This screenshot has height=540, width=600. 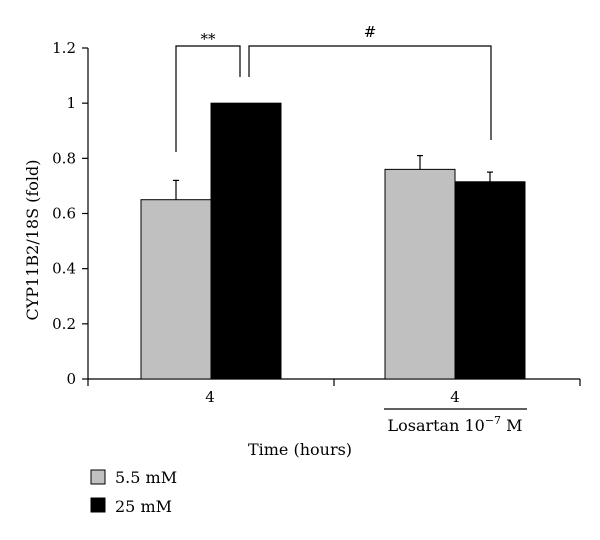 What do you see at coordinates (71, 379) in the screenshot?
I see `y-tick-label: 0` at bounding box center [71, 379].